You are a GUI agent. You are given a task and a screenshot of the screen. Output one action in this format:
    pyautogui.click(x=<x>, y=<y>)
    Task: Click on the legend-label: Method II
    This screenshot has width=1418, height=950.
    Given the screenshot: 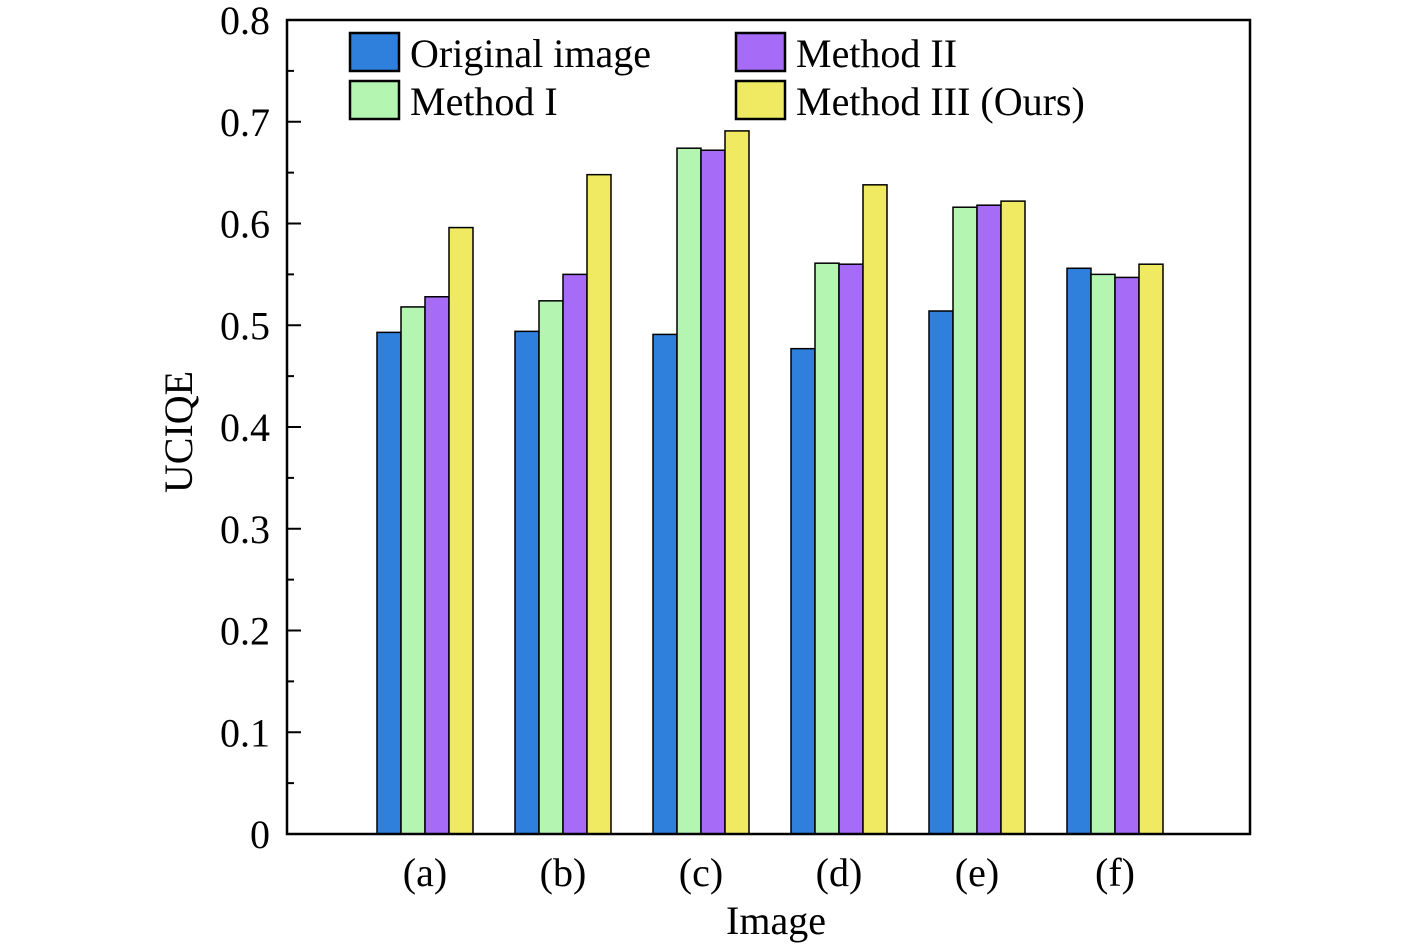 What is the action you would take?
    pyautogui.click(x=876, y=53)
    